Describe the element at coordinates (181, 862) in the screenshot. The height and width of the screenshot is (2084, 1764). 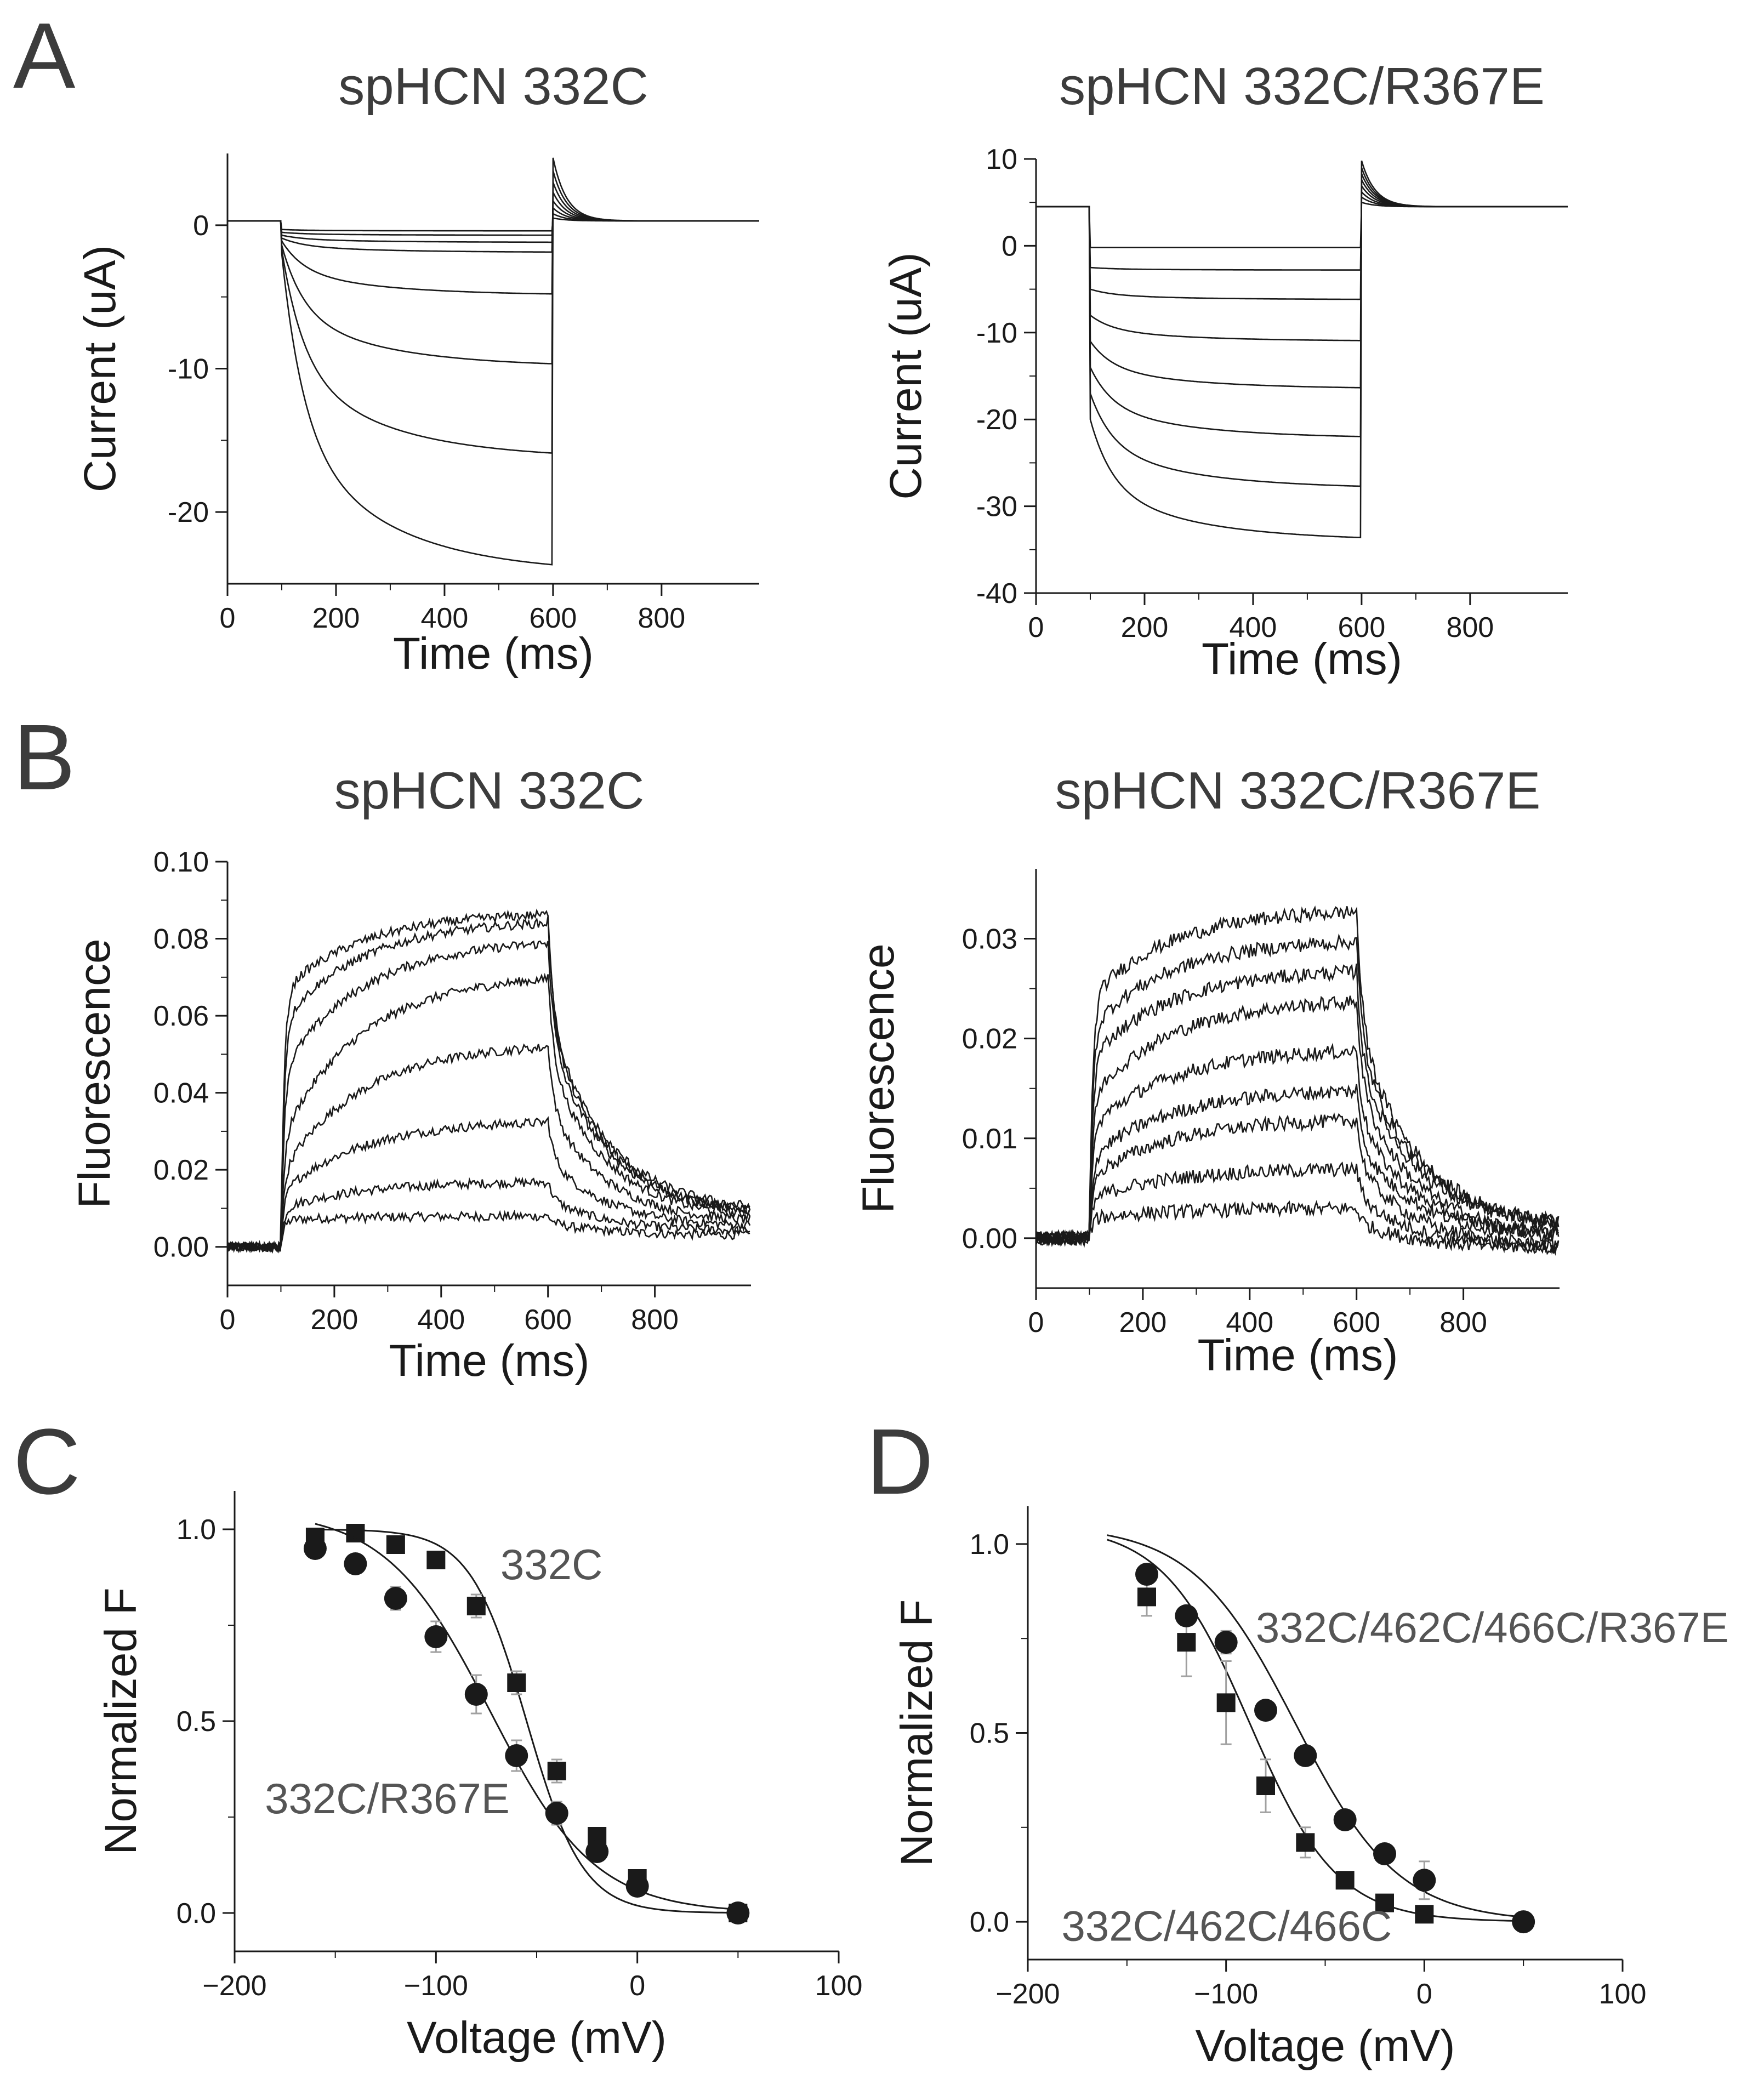
I see `y-tick-label: 0.10` at that location.